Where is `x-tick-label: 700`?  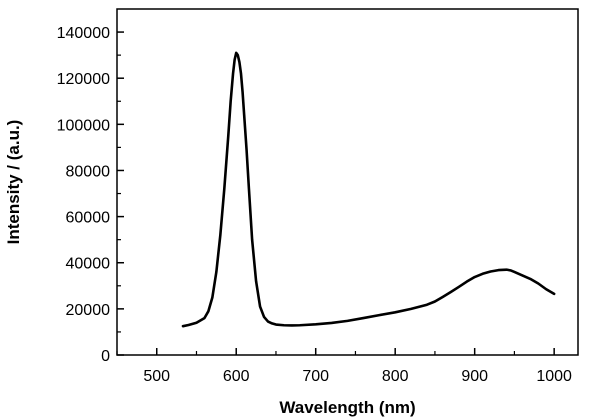 x-tick-label: 700 is located at coordinates (315, 376).